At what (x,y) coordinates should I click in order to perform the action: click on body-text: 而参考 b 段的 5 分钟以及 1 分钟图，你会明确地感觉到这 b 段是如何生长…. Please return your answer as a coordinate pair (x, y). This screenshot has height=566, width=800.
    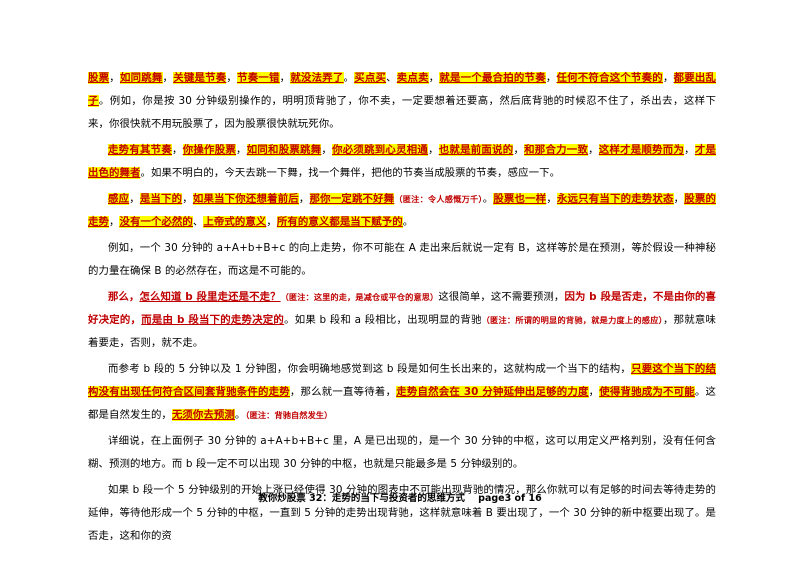
    Looking at the image, I should click on (370, 369).